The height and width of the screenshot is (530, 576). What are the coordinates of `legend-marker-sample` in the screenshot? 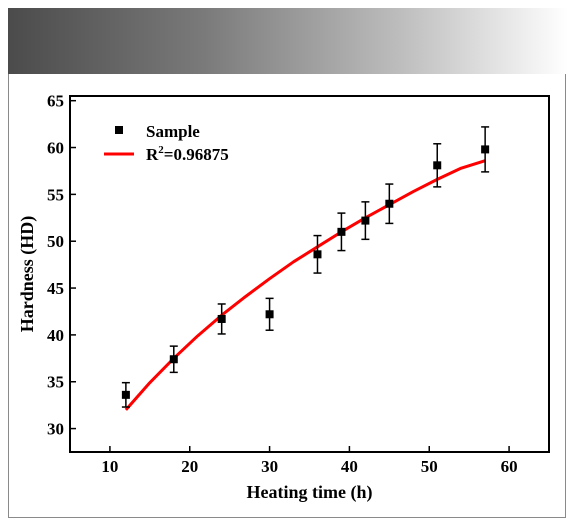 It's located at (119, 130).